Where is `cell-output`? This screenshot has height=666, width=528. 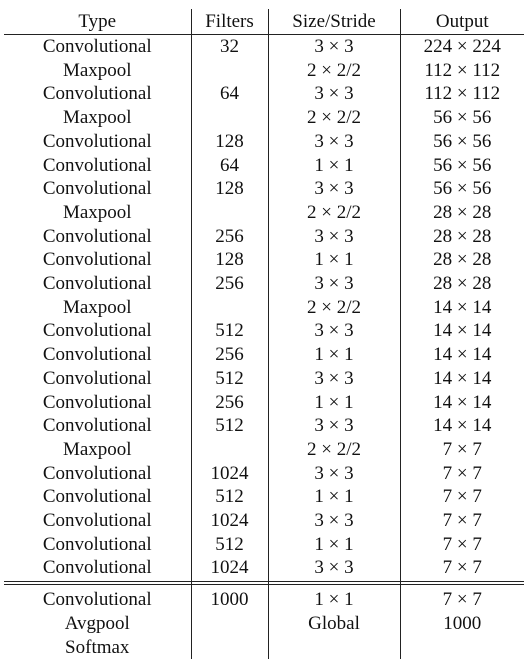 cell-output is located at coordinates (461, 647).